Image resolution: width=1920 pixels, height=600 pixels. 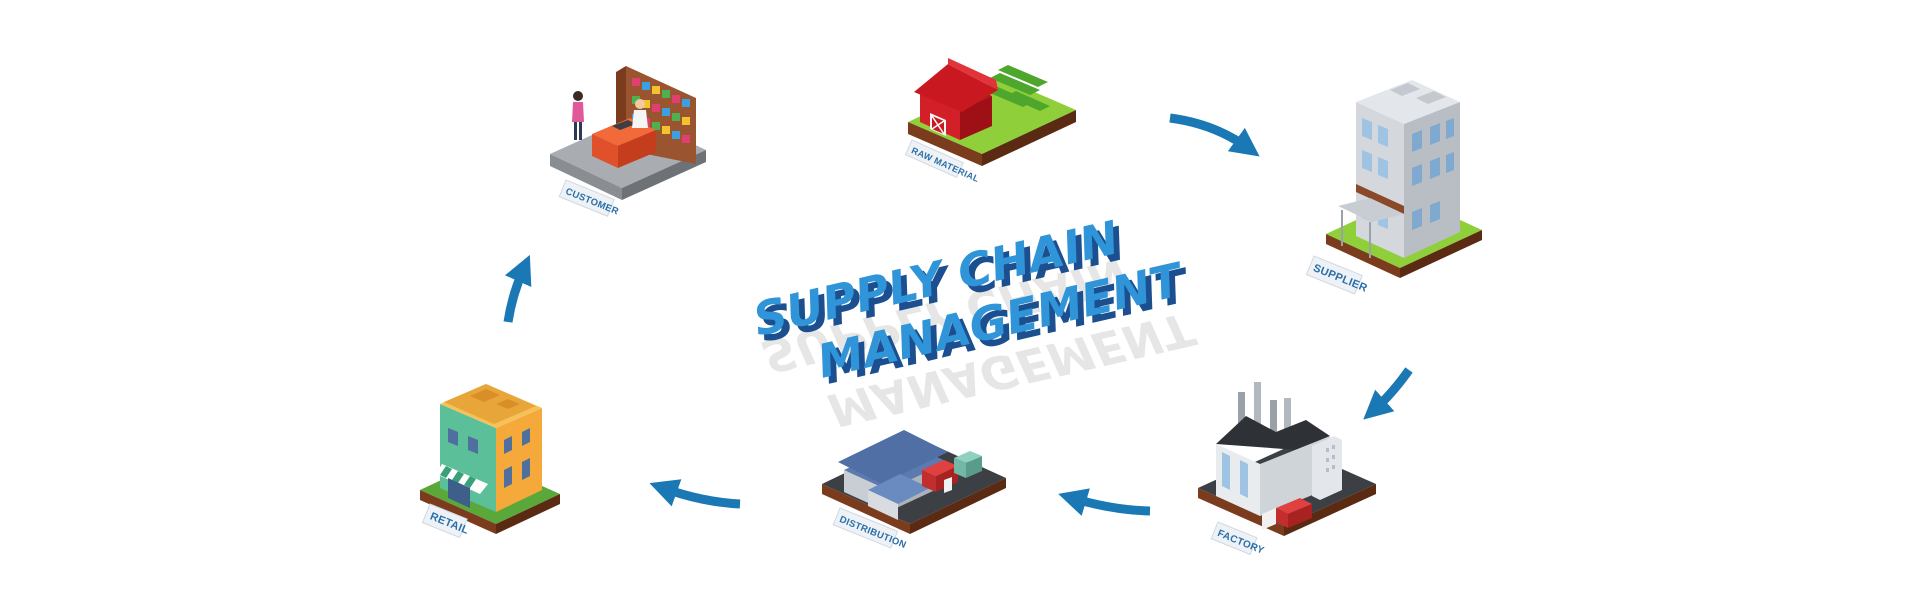 What do you see at coordinates (1214, 135) in the screenshot?
I see `arrow-raw-to-supplier` at bounding box center [1214, 135].